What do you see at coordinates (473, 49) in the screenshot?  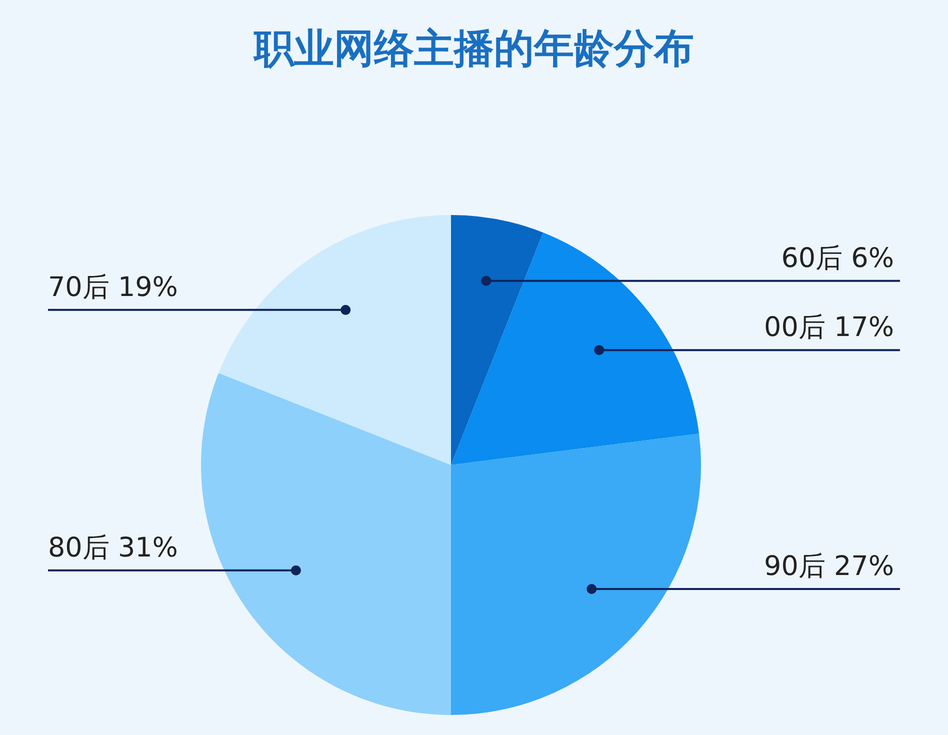 I see `chart-title: 职业网络主播的年龄分布` at bounding box center [473, 49].